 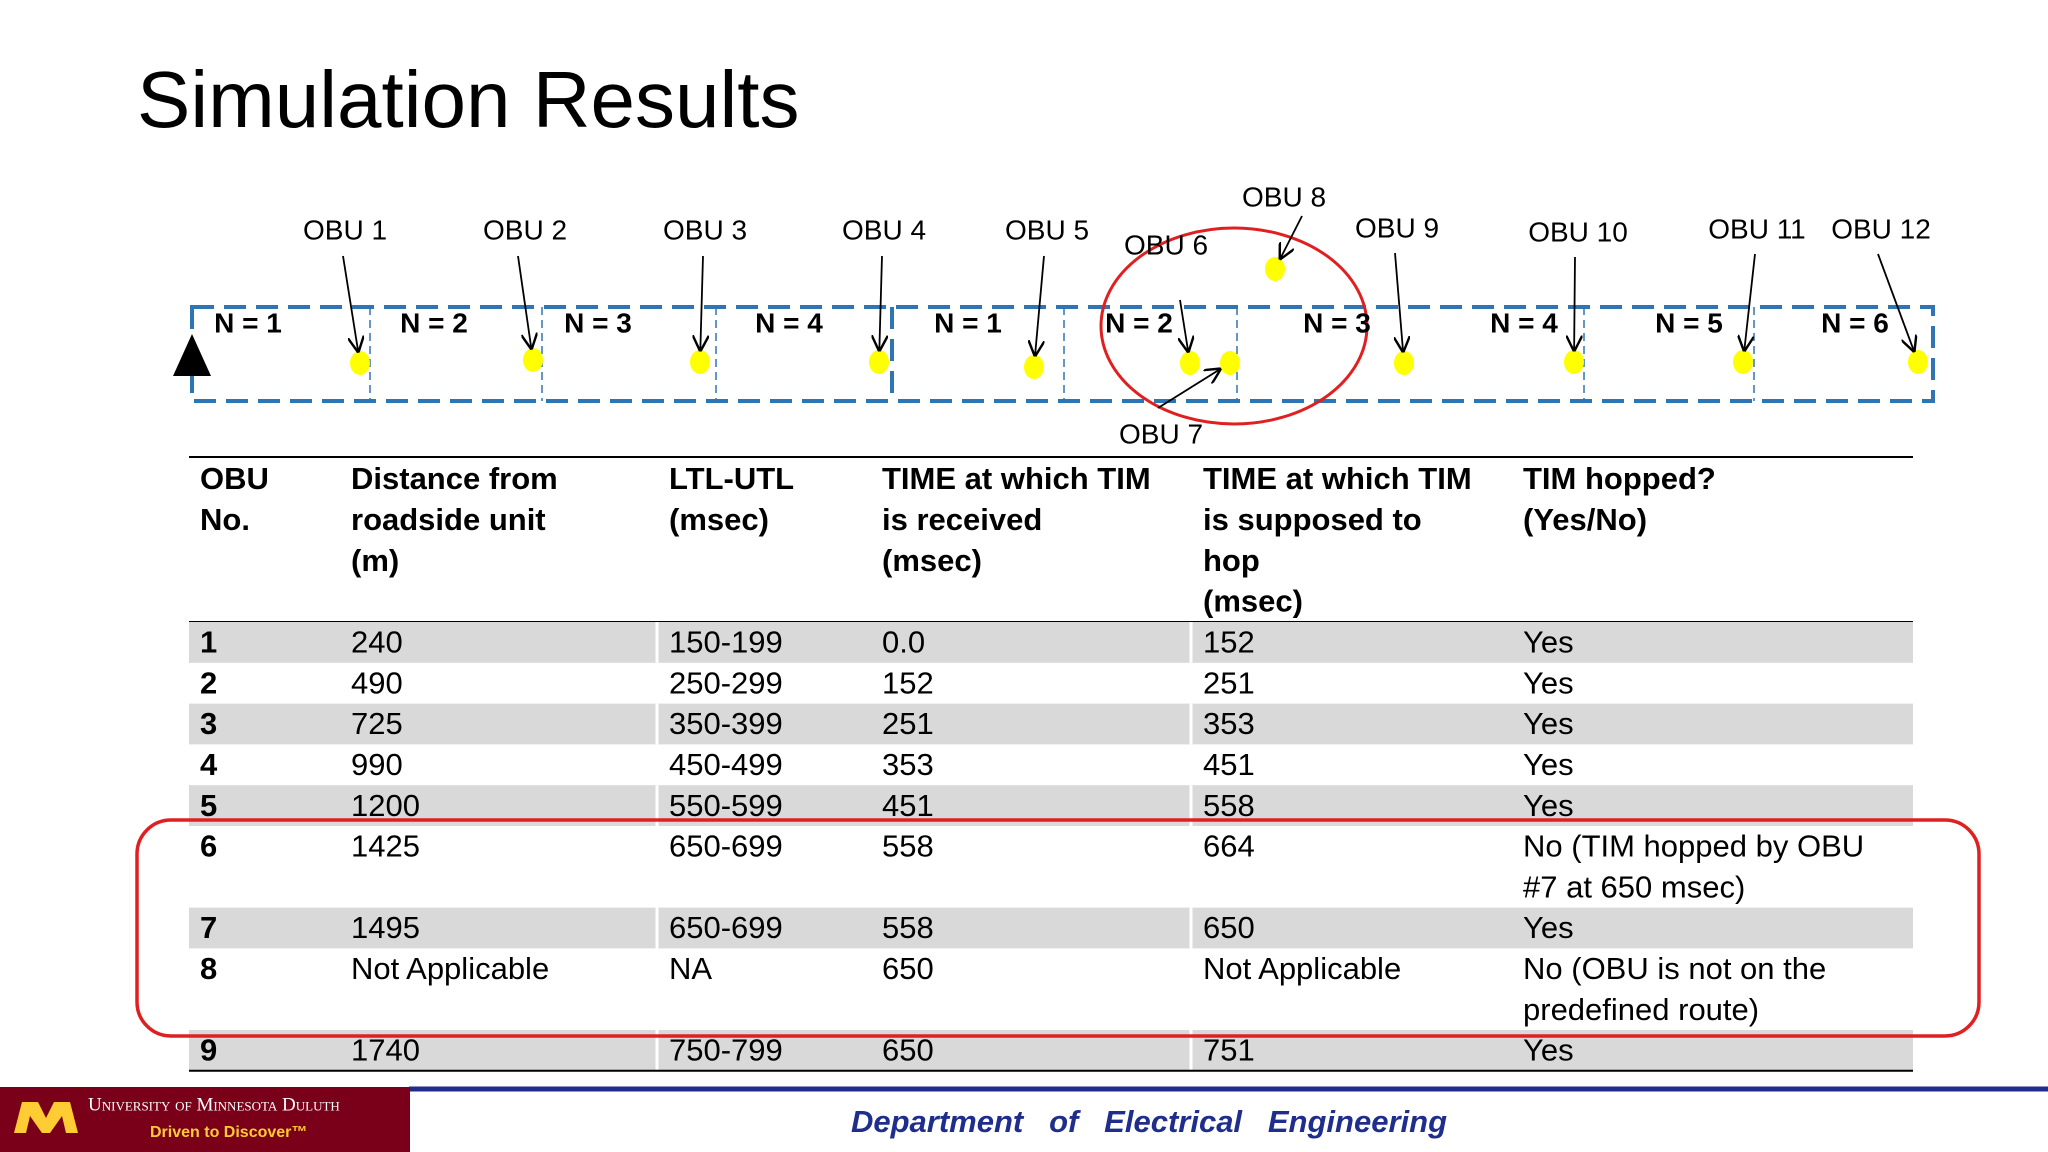 I want to click on table-cell: 664, so click(x=1229, y=846).